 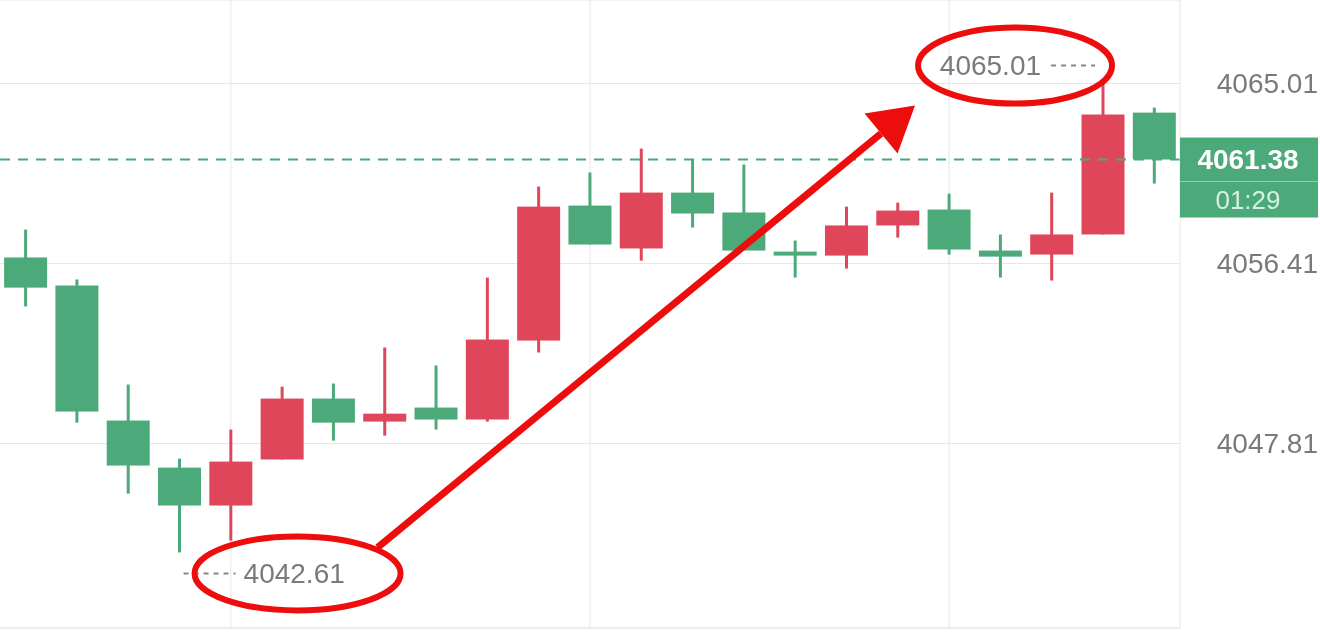 What do you see at coordinates (1267, 264) in the screenshot?
I see `y-tick-label: 4056.41` at bounding box center [1267, 264].